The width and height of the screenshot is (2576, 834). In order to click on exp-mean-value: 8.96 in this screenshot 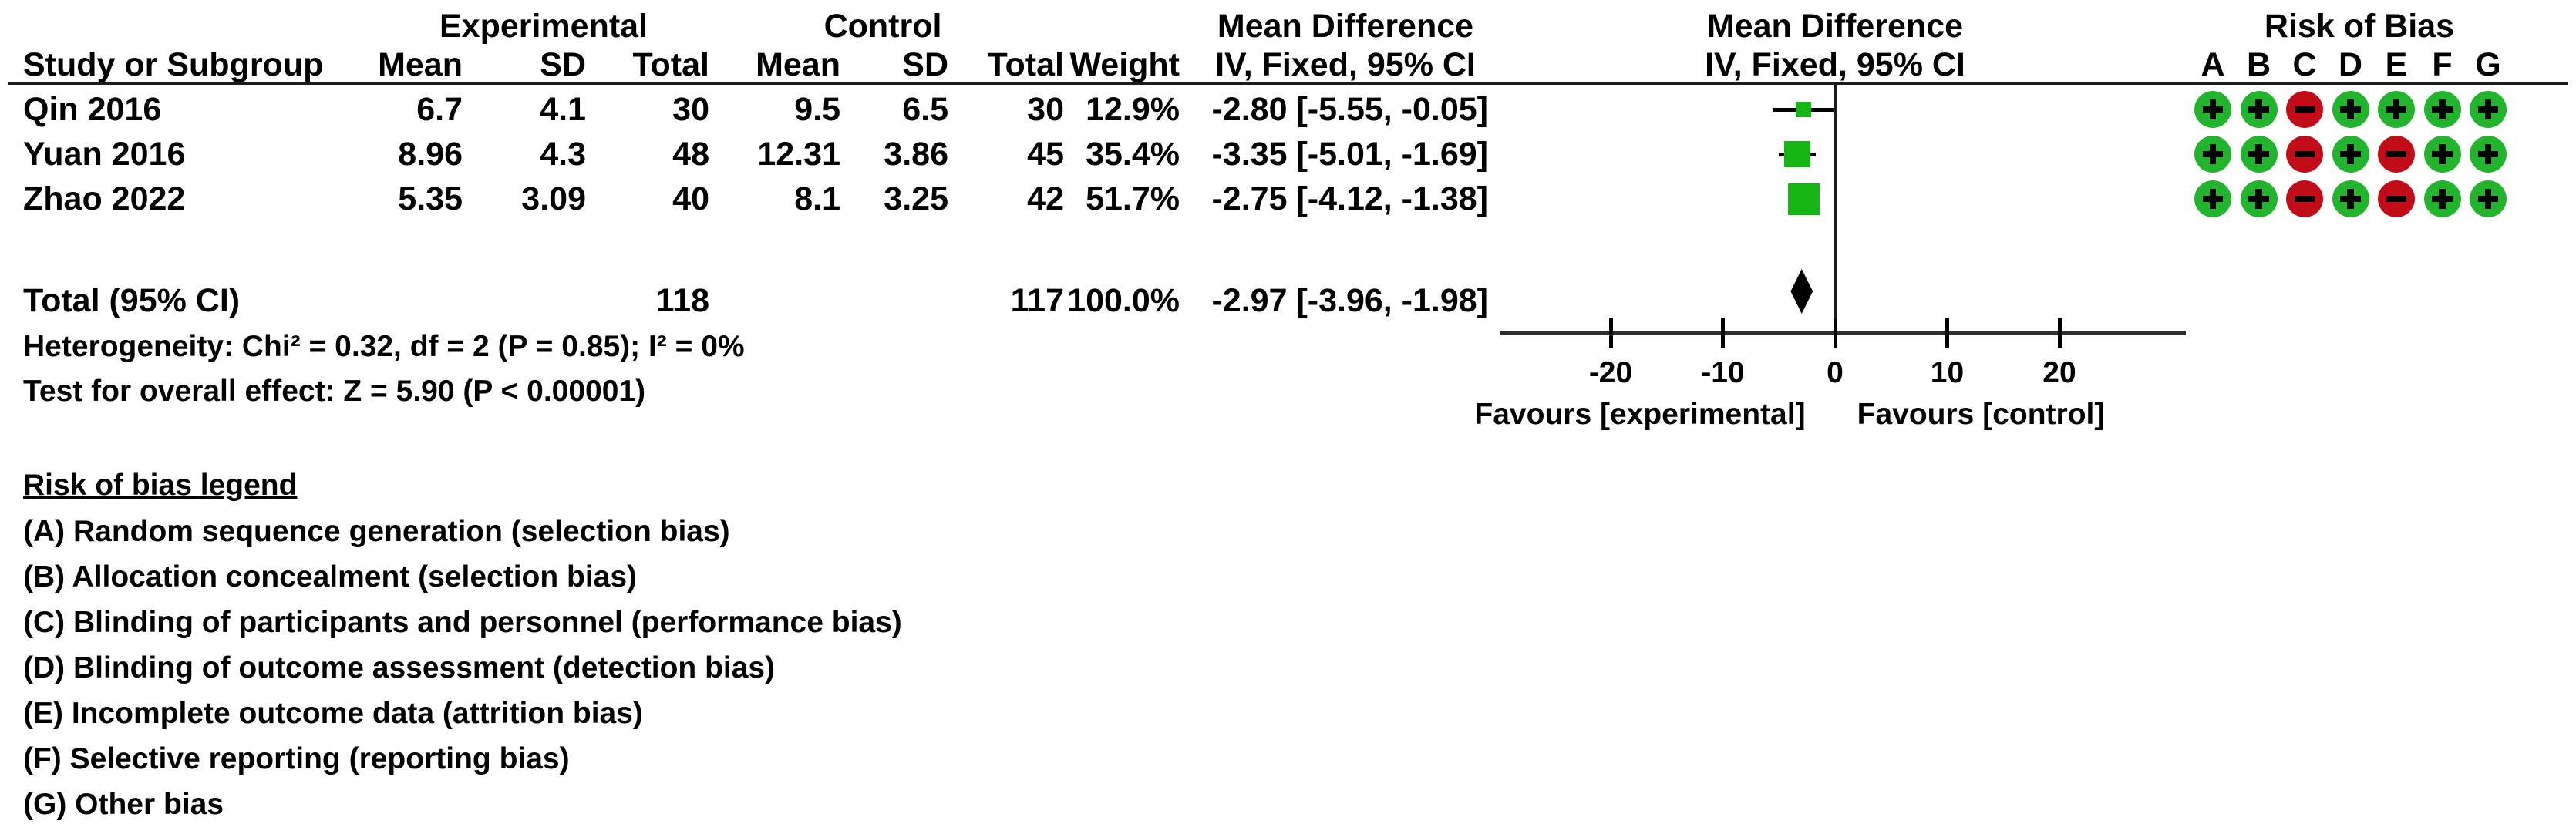, I will do `click(431, 154)`.